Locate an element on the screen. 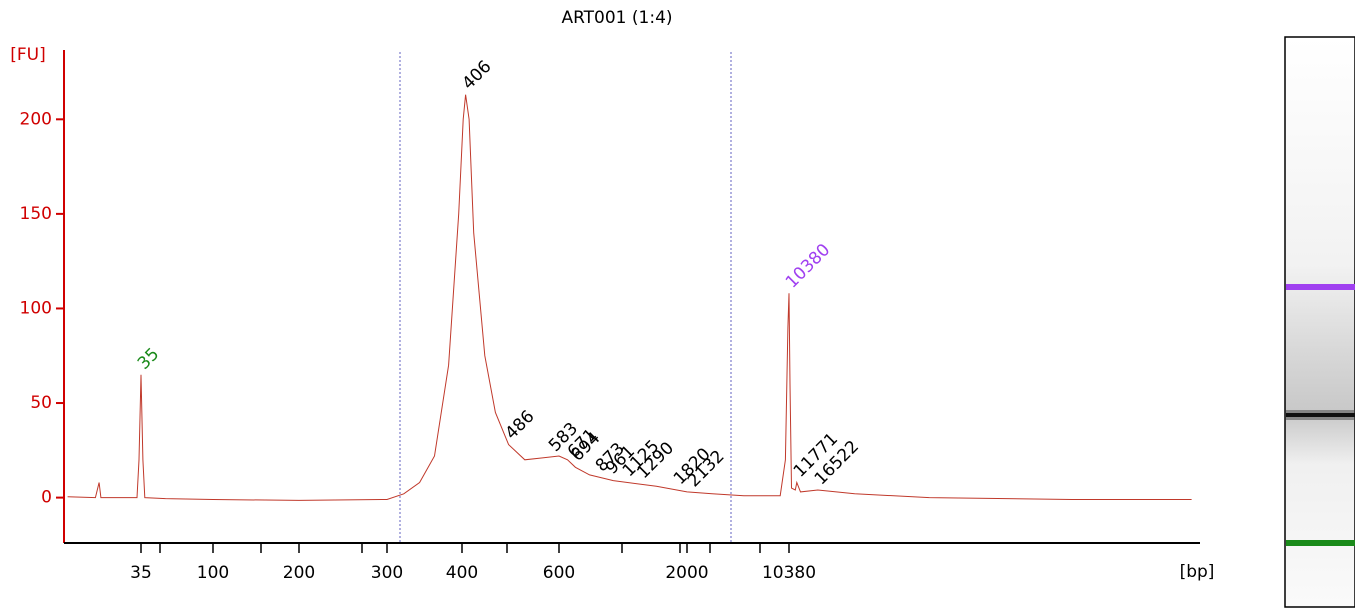 The width and height of the screenshot is (1355, 613). x-axis-label: [bp] is located at coordinates (1197, 572).